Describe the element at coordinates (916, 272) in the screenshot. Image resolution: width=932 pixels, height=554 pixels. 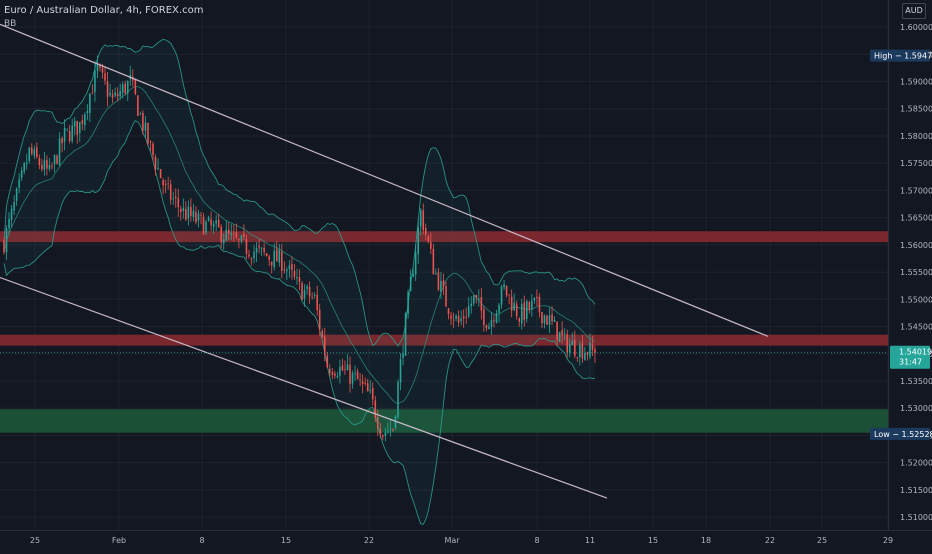
I see `price-tick-label: 1.55500` at that location.